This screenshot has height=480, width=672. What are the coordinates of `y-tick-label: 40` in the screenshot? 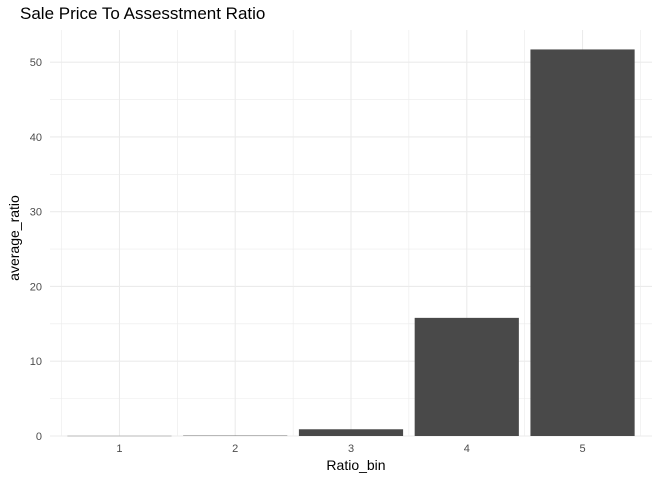 It's located at (36, 138).